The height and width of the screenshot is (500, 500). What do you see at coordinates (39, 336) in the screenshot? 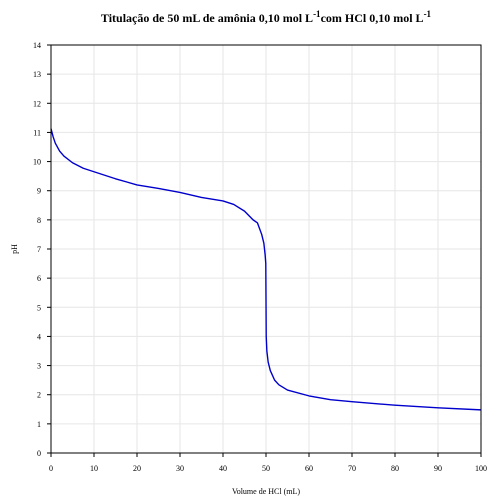
I see `y-tick-label: 4` at bounding box center [39, 336].